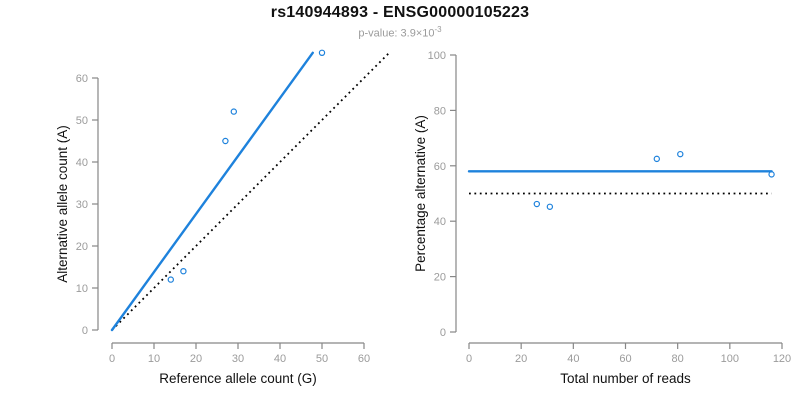 The image size is (800, 400). Describe the element at coordinates (82, 121) in the screenshot. I see `y-tick-label: 50` at that location.